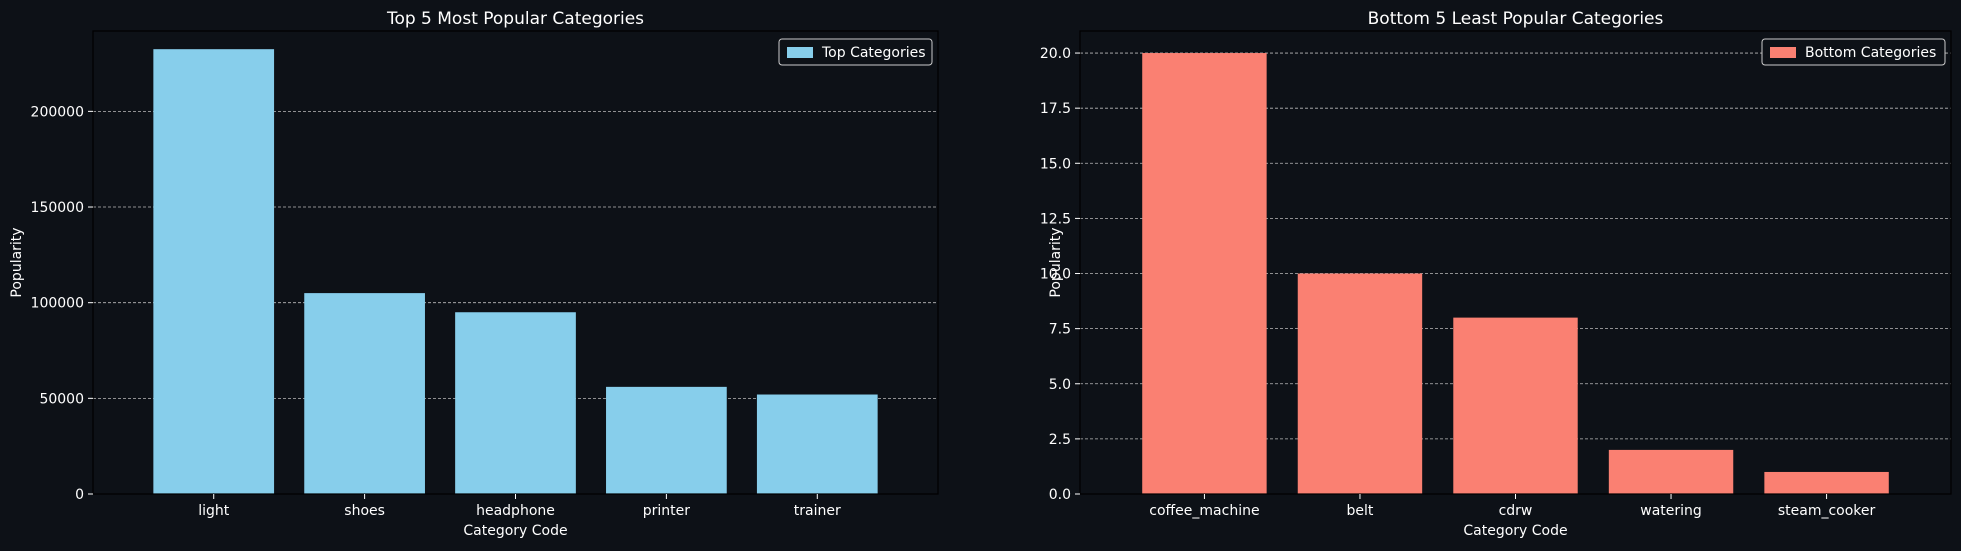 This screenshot has height=551, width=1961. Describe the element at coordinates (1204, 273) in the screenshot. I see `bar-coffee_machine` at that location.